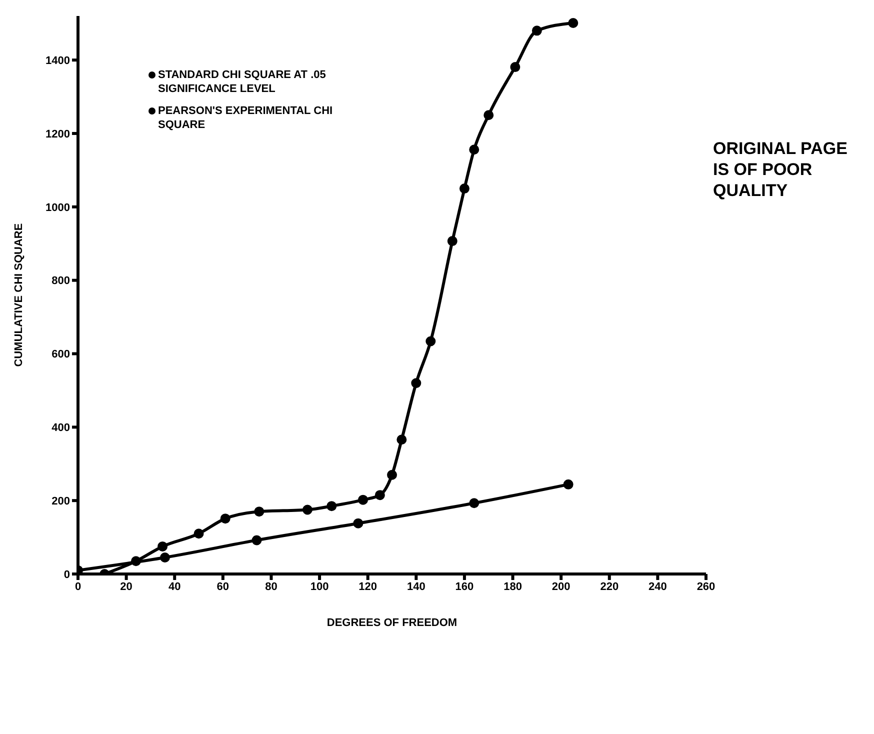 The image size is (874, 734). I want to click on legend-label: STANDARD CHI SQUARE AT .05 SIGNIFICANCE LEVEL, so click(242, 82).